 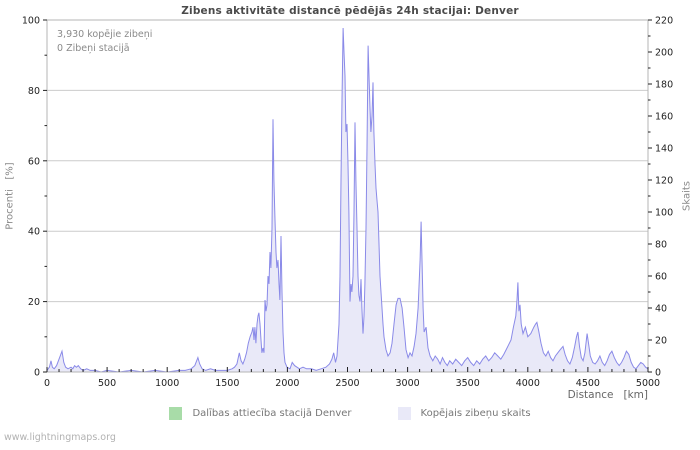 I want to click on legend-item-station-ratio: Dalības attiecība stacijā Denver, so click(x=260, y=413).